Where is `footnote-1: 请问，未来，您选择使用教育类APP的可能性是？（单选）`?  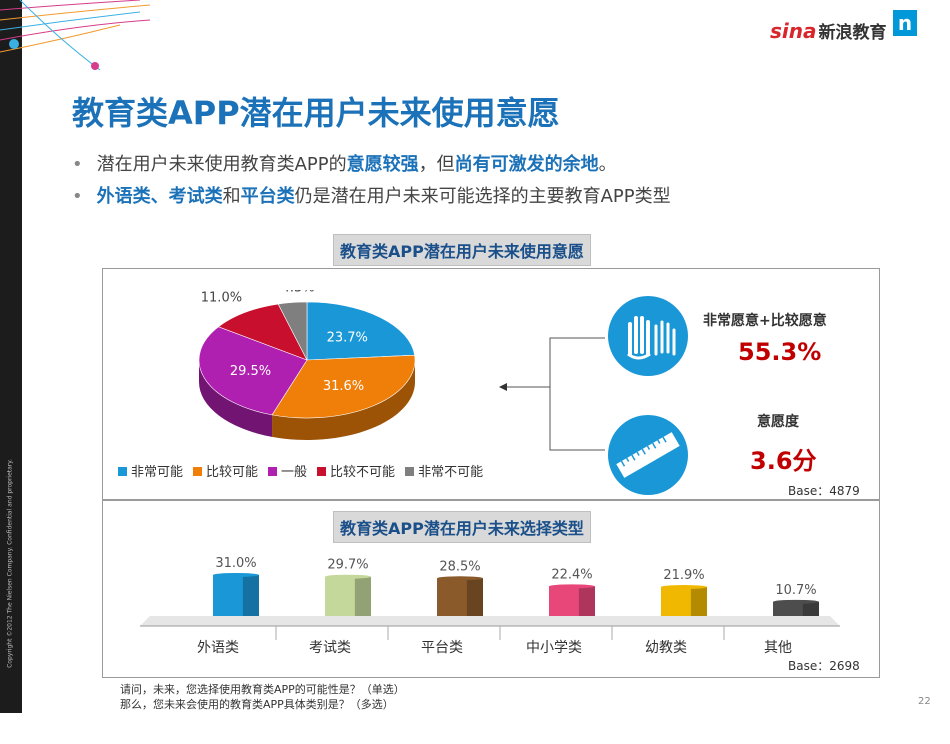 footnote-1: 请问，未来，您选择使用教育类APP的可能性是？（单选） is located at coordinates (262, 689).